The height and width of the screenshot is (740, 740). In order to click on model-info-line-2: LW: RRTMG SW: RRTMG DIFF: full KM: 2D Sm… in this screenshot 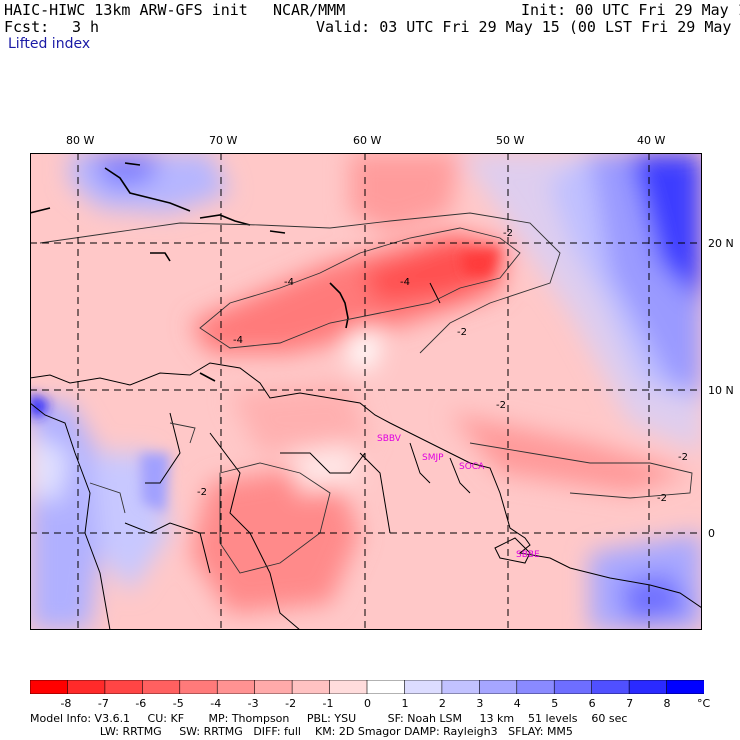, I will do `click(301, 731)`.